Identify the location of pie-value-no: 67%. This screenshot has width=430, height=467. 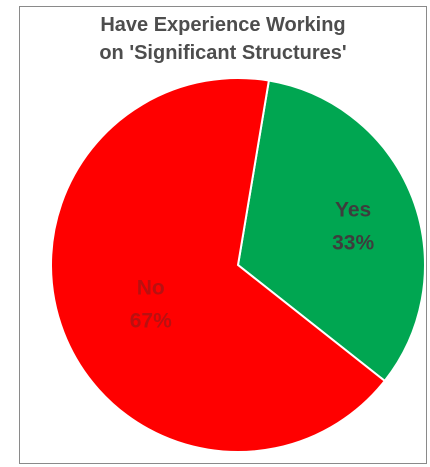
(151, 321).